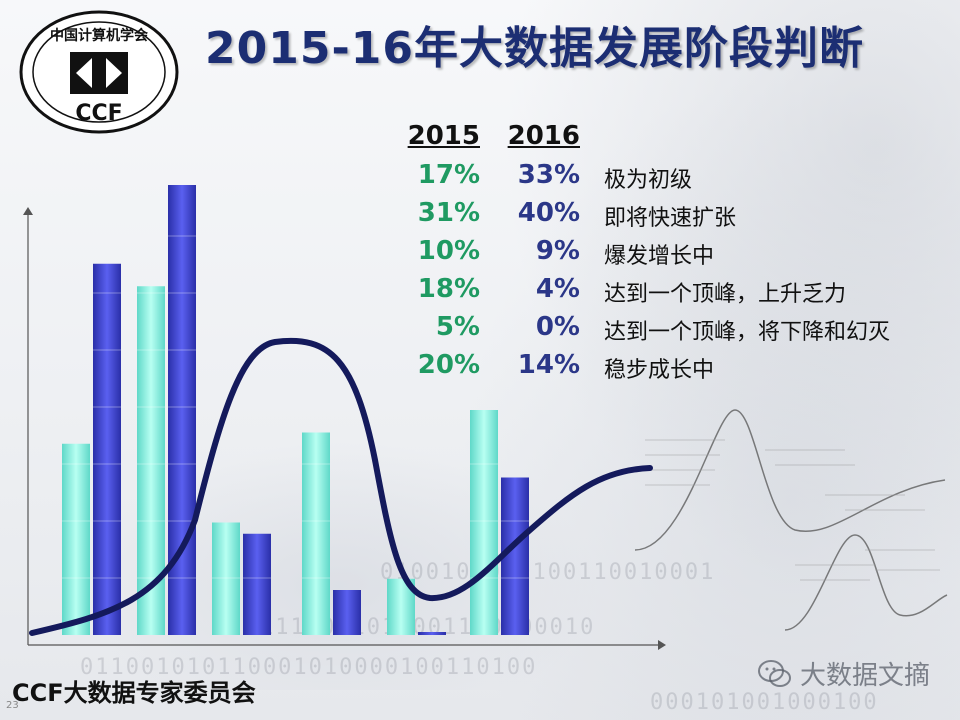 Image resolution: width=960 pixels, height=720 pixels. Describe the element at coordinates (448, 251) in the screenshot. I see `value-2015: 10%` at that location.